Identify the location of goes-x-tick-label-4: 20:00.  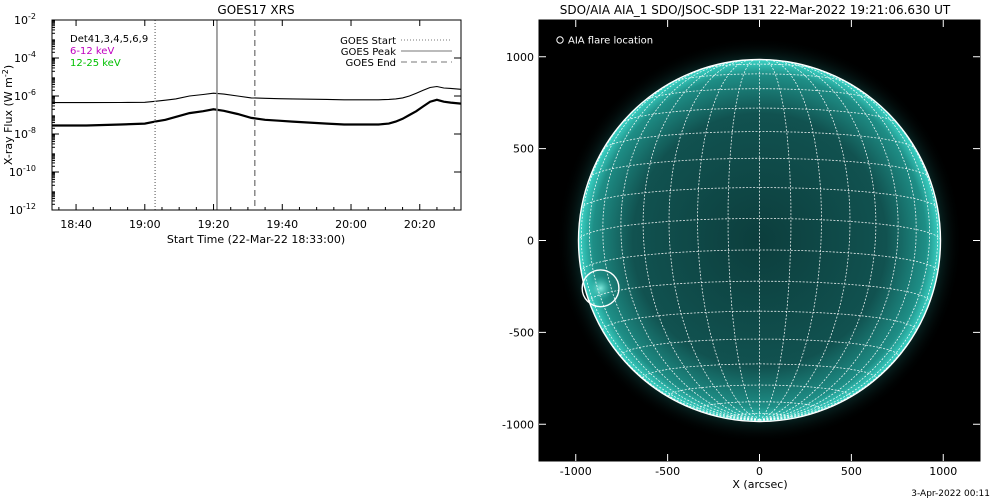
(351, 224).